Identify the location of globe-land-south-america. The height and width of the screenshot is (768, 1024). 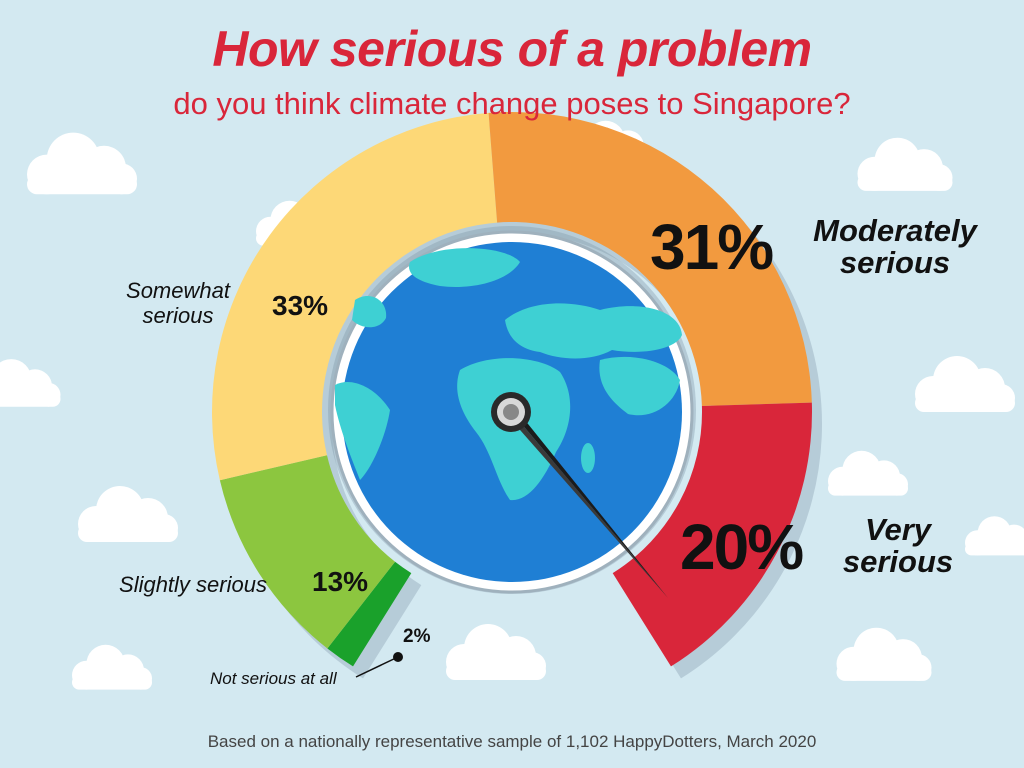
(362, 430).